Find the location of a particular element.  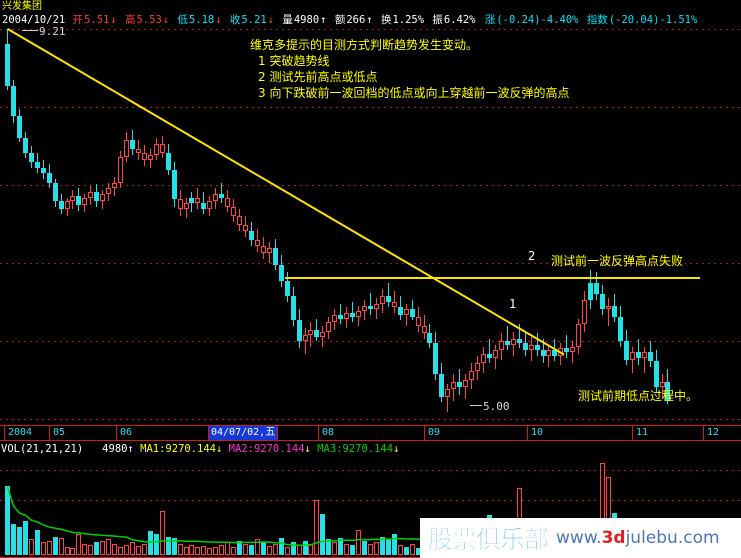

quote-date: 2004/10/21 is located at coordinates (34, 20).